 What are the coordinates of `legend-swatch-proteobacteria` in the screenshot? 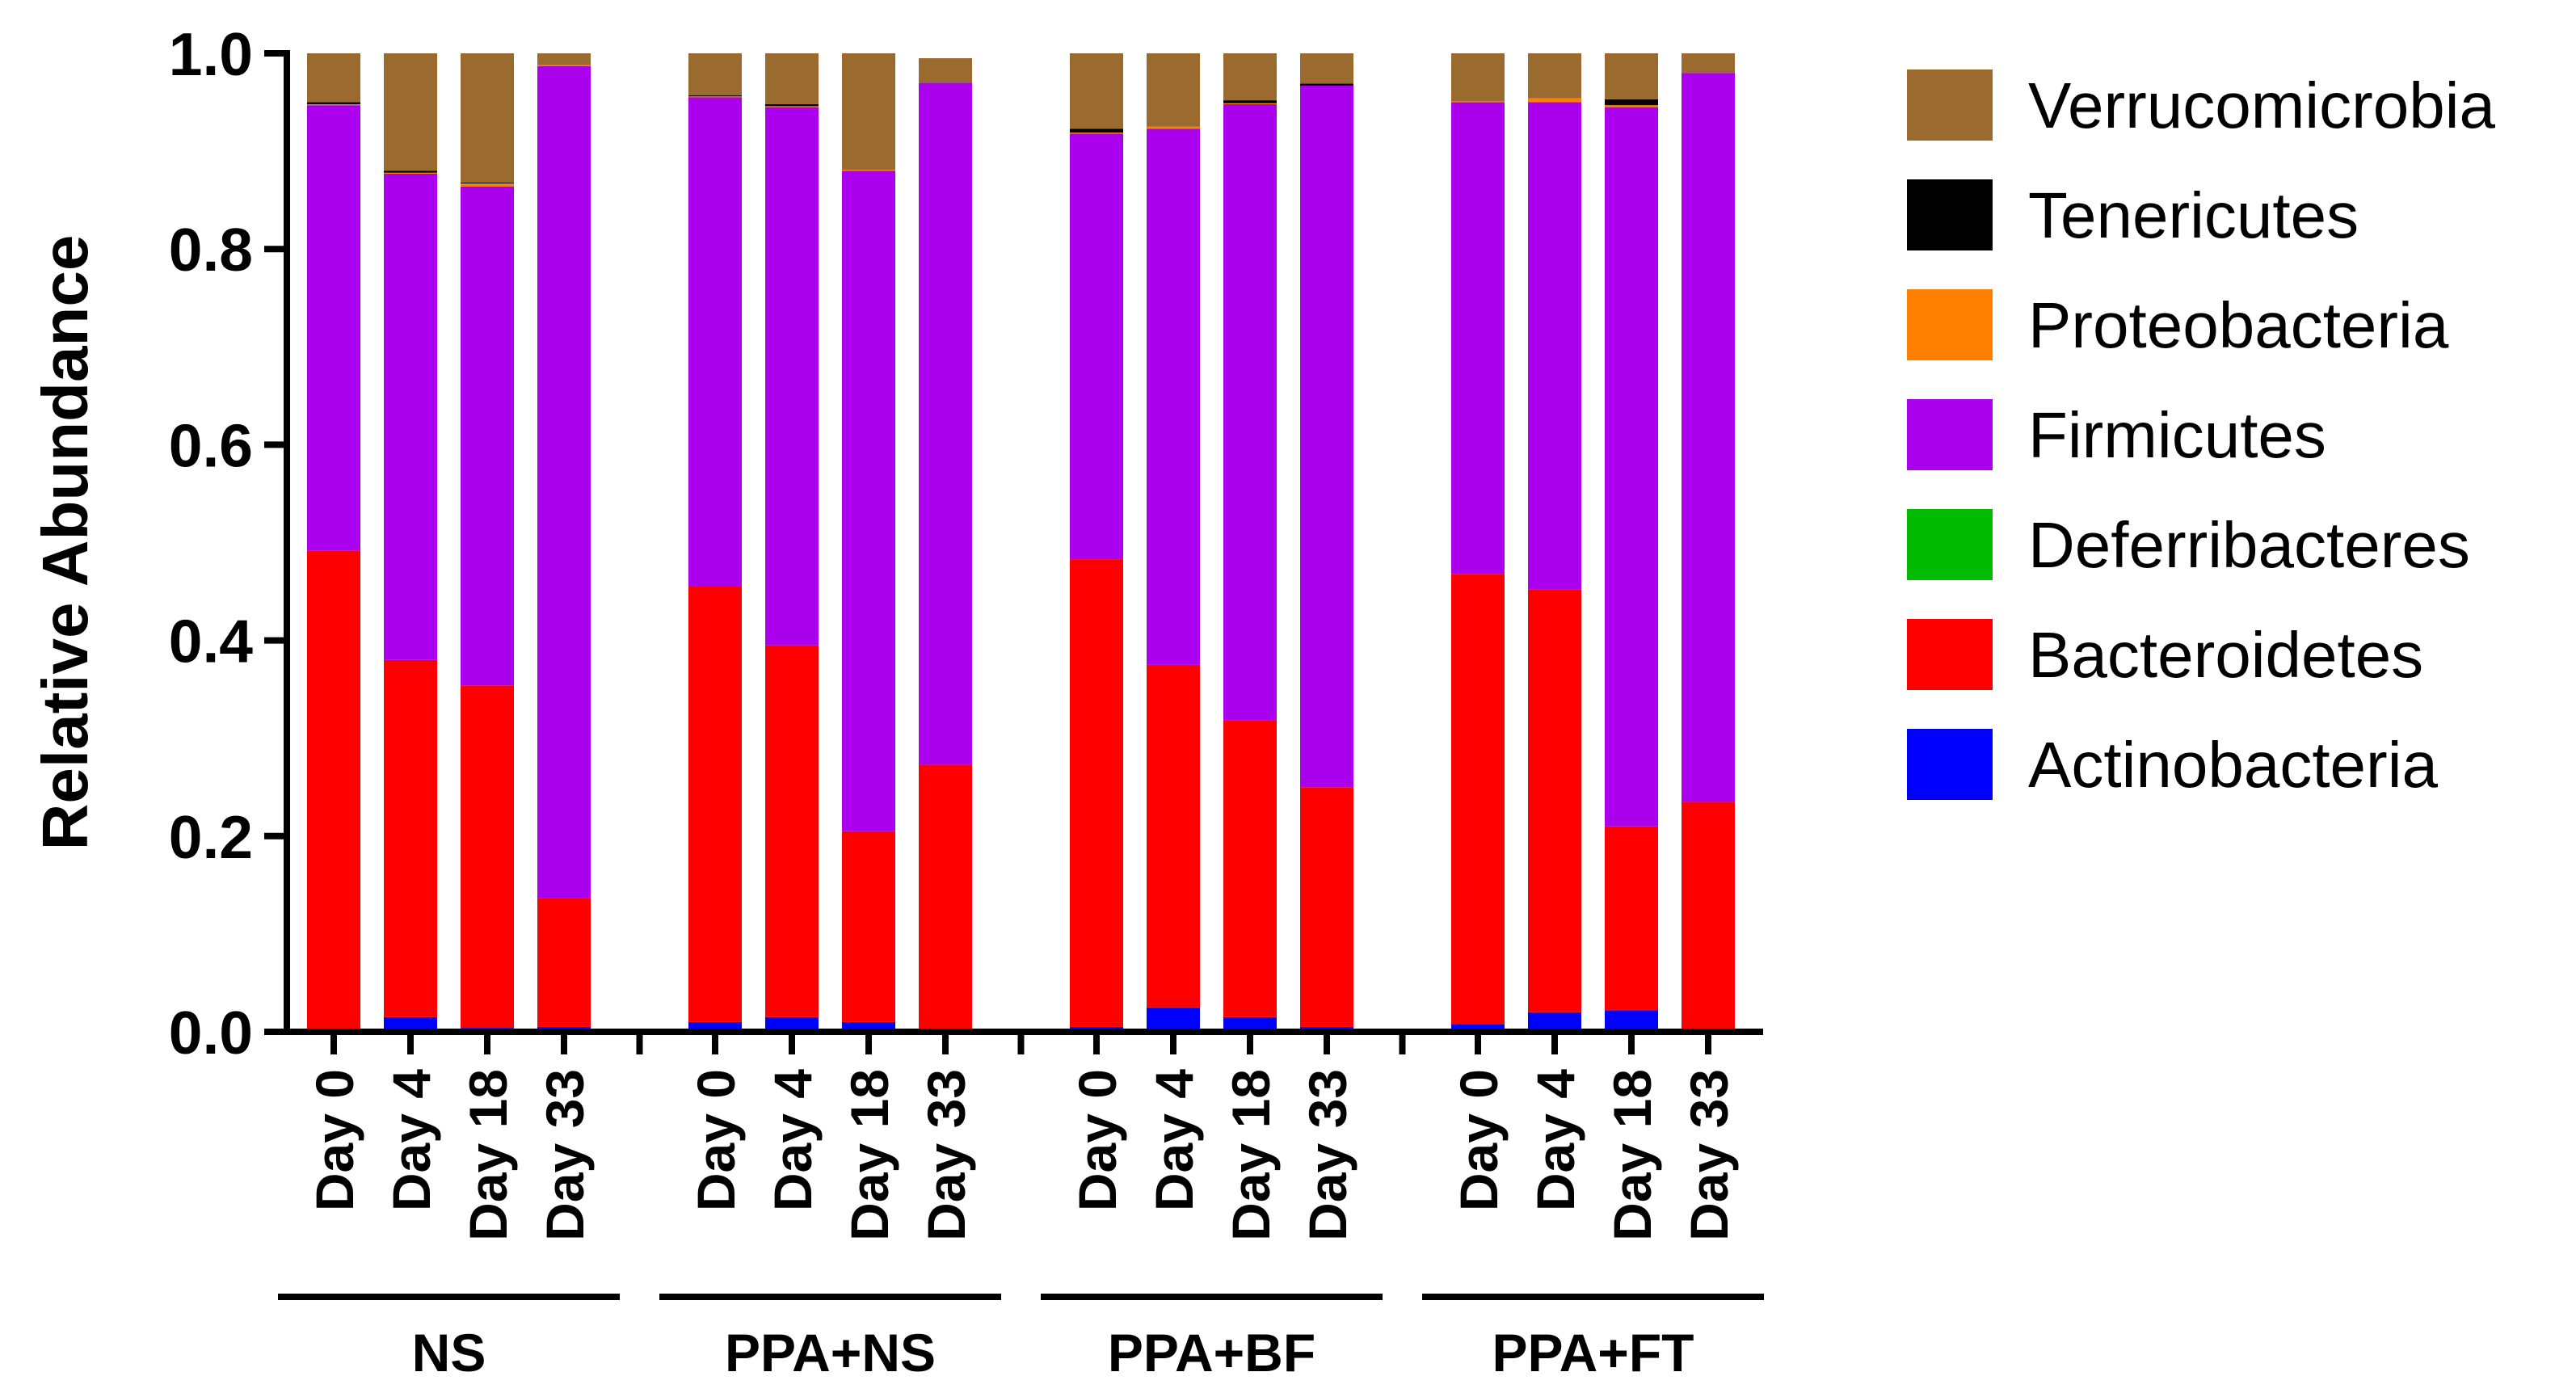 It's located at (1950, 325).